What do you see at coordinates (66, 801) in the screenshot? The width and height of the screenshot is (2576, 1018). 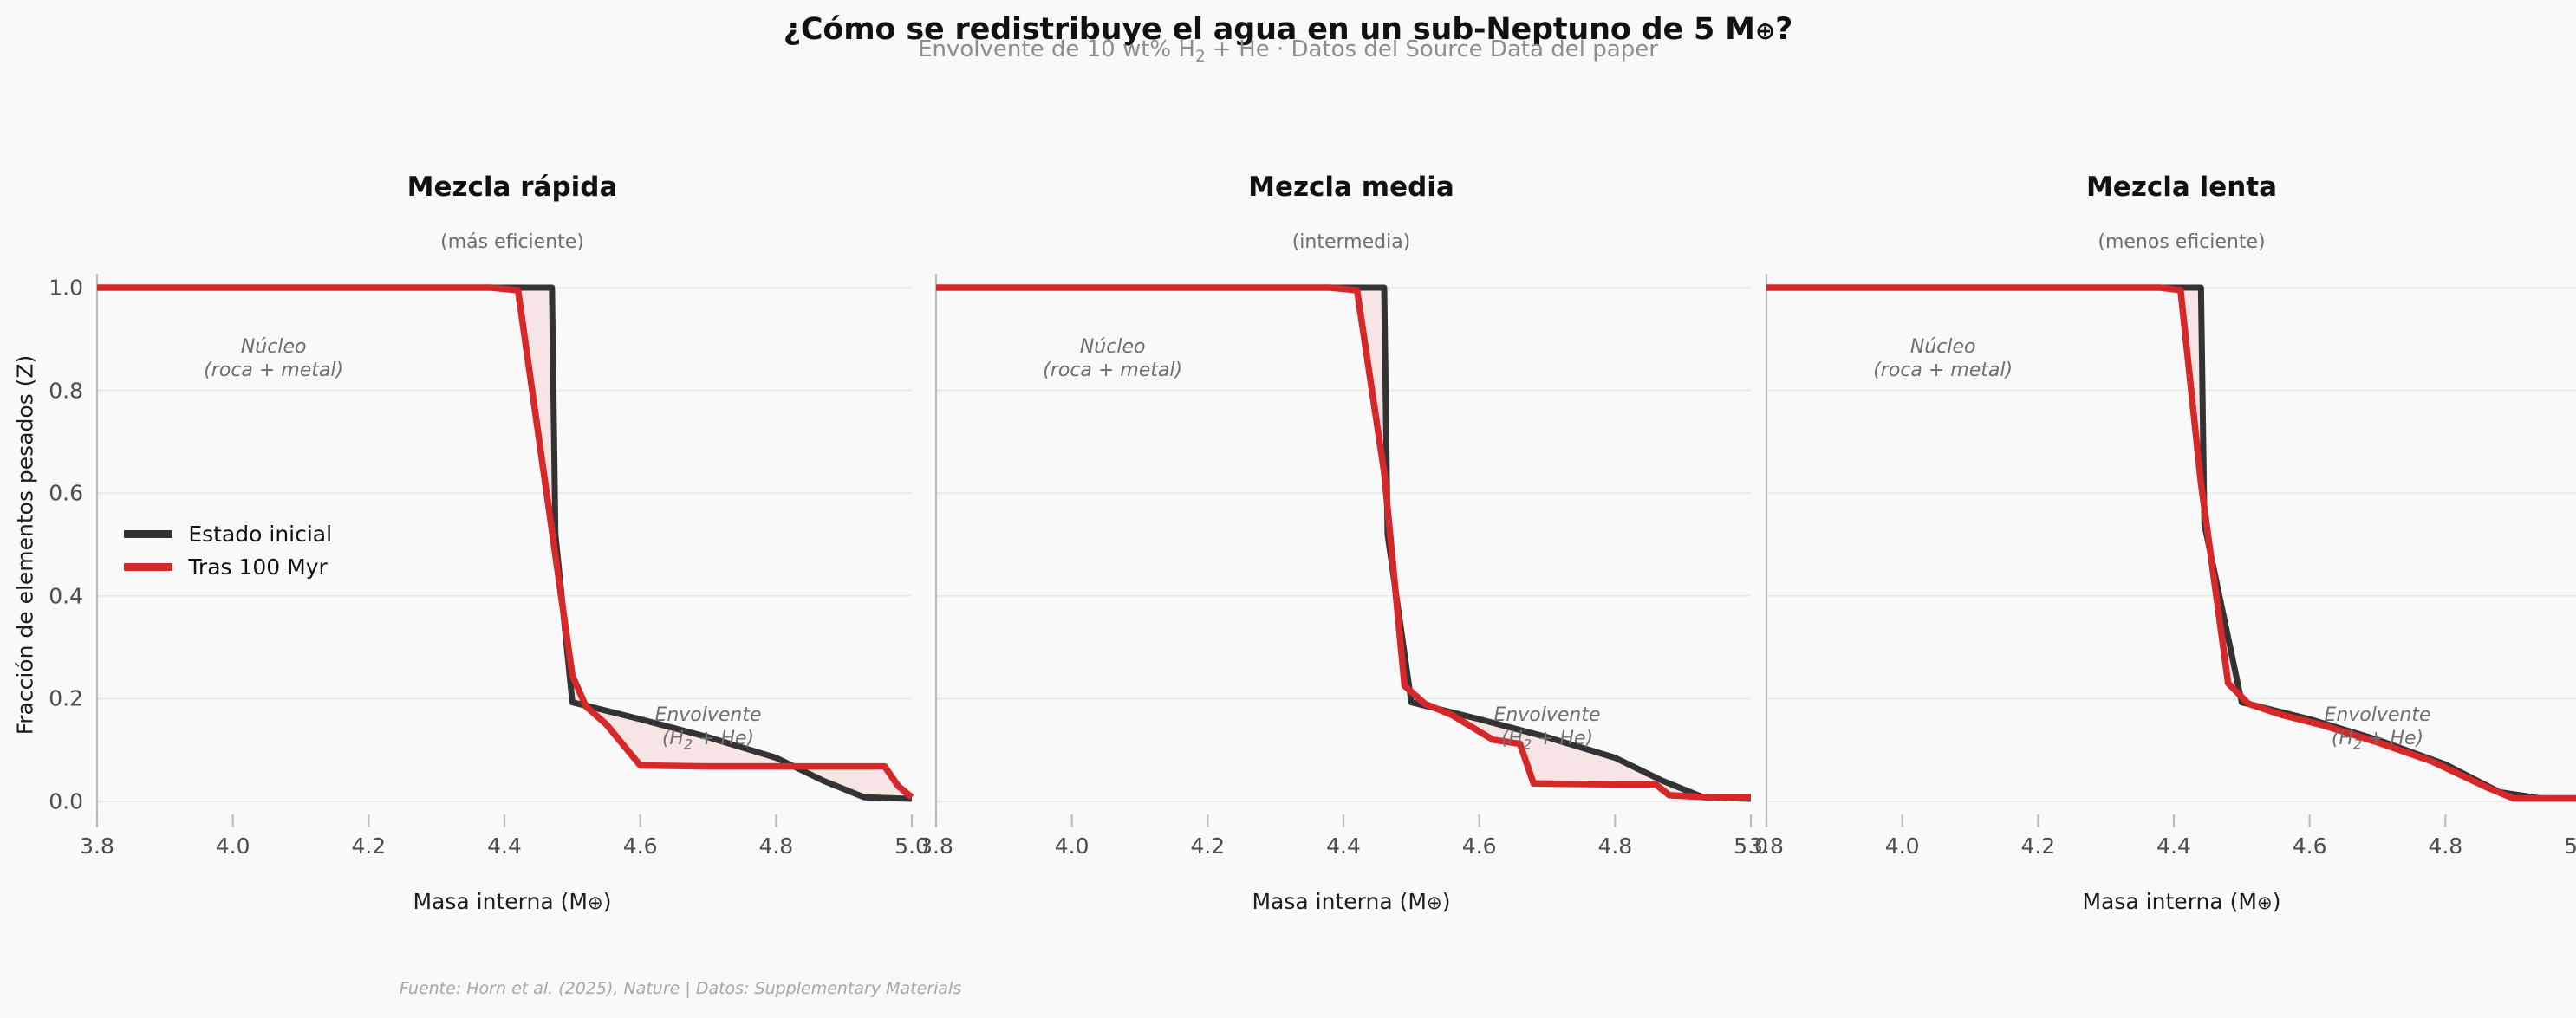 I see `y-tick-label: 0.0` at bounding box center [66, 801].